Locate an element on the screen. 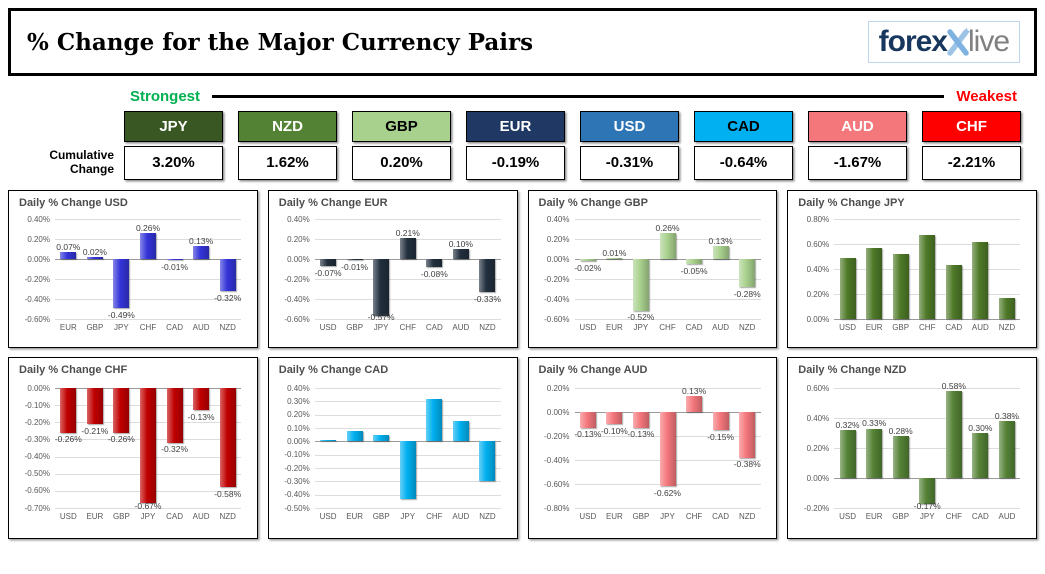 The image size is (1045, 574). bar-label-eur-nzd: -0.33% is located at coordinates (487, 298).